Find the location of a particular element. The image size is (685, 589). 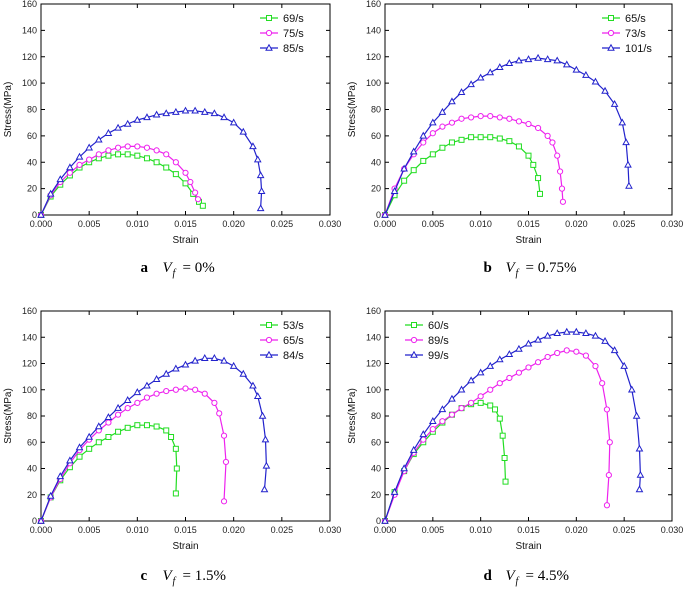

legend-label: 69/s is located at coordinates (293, 19).